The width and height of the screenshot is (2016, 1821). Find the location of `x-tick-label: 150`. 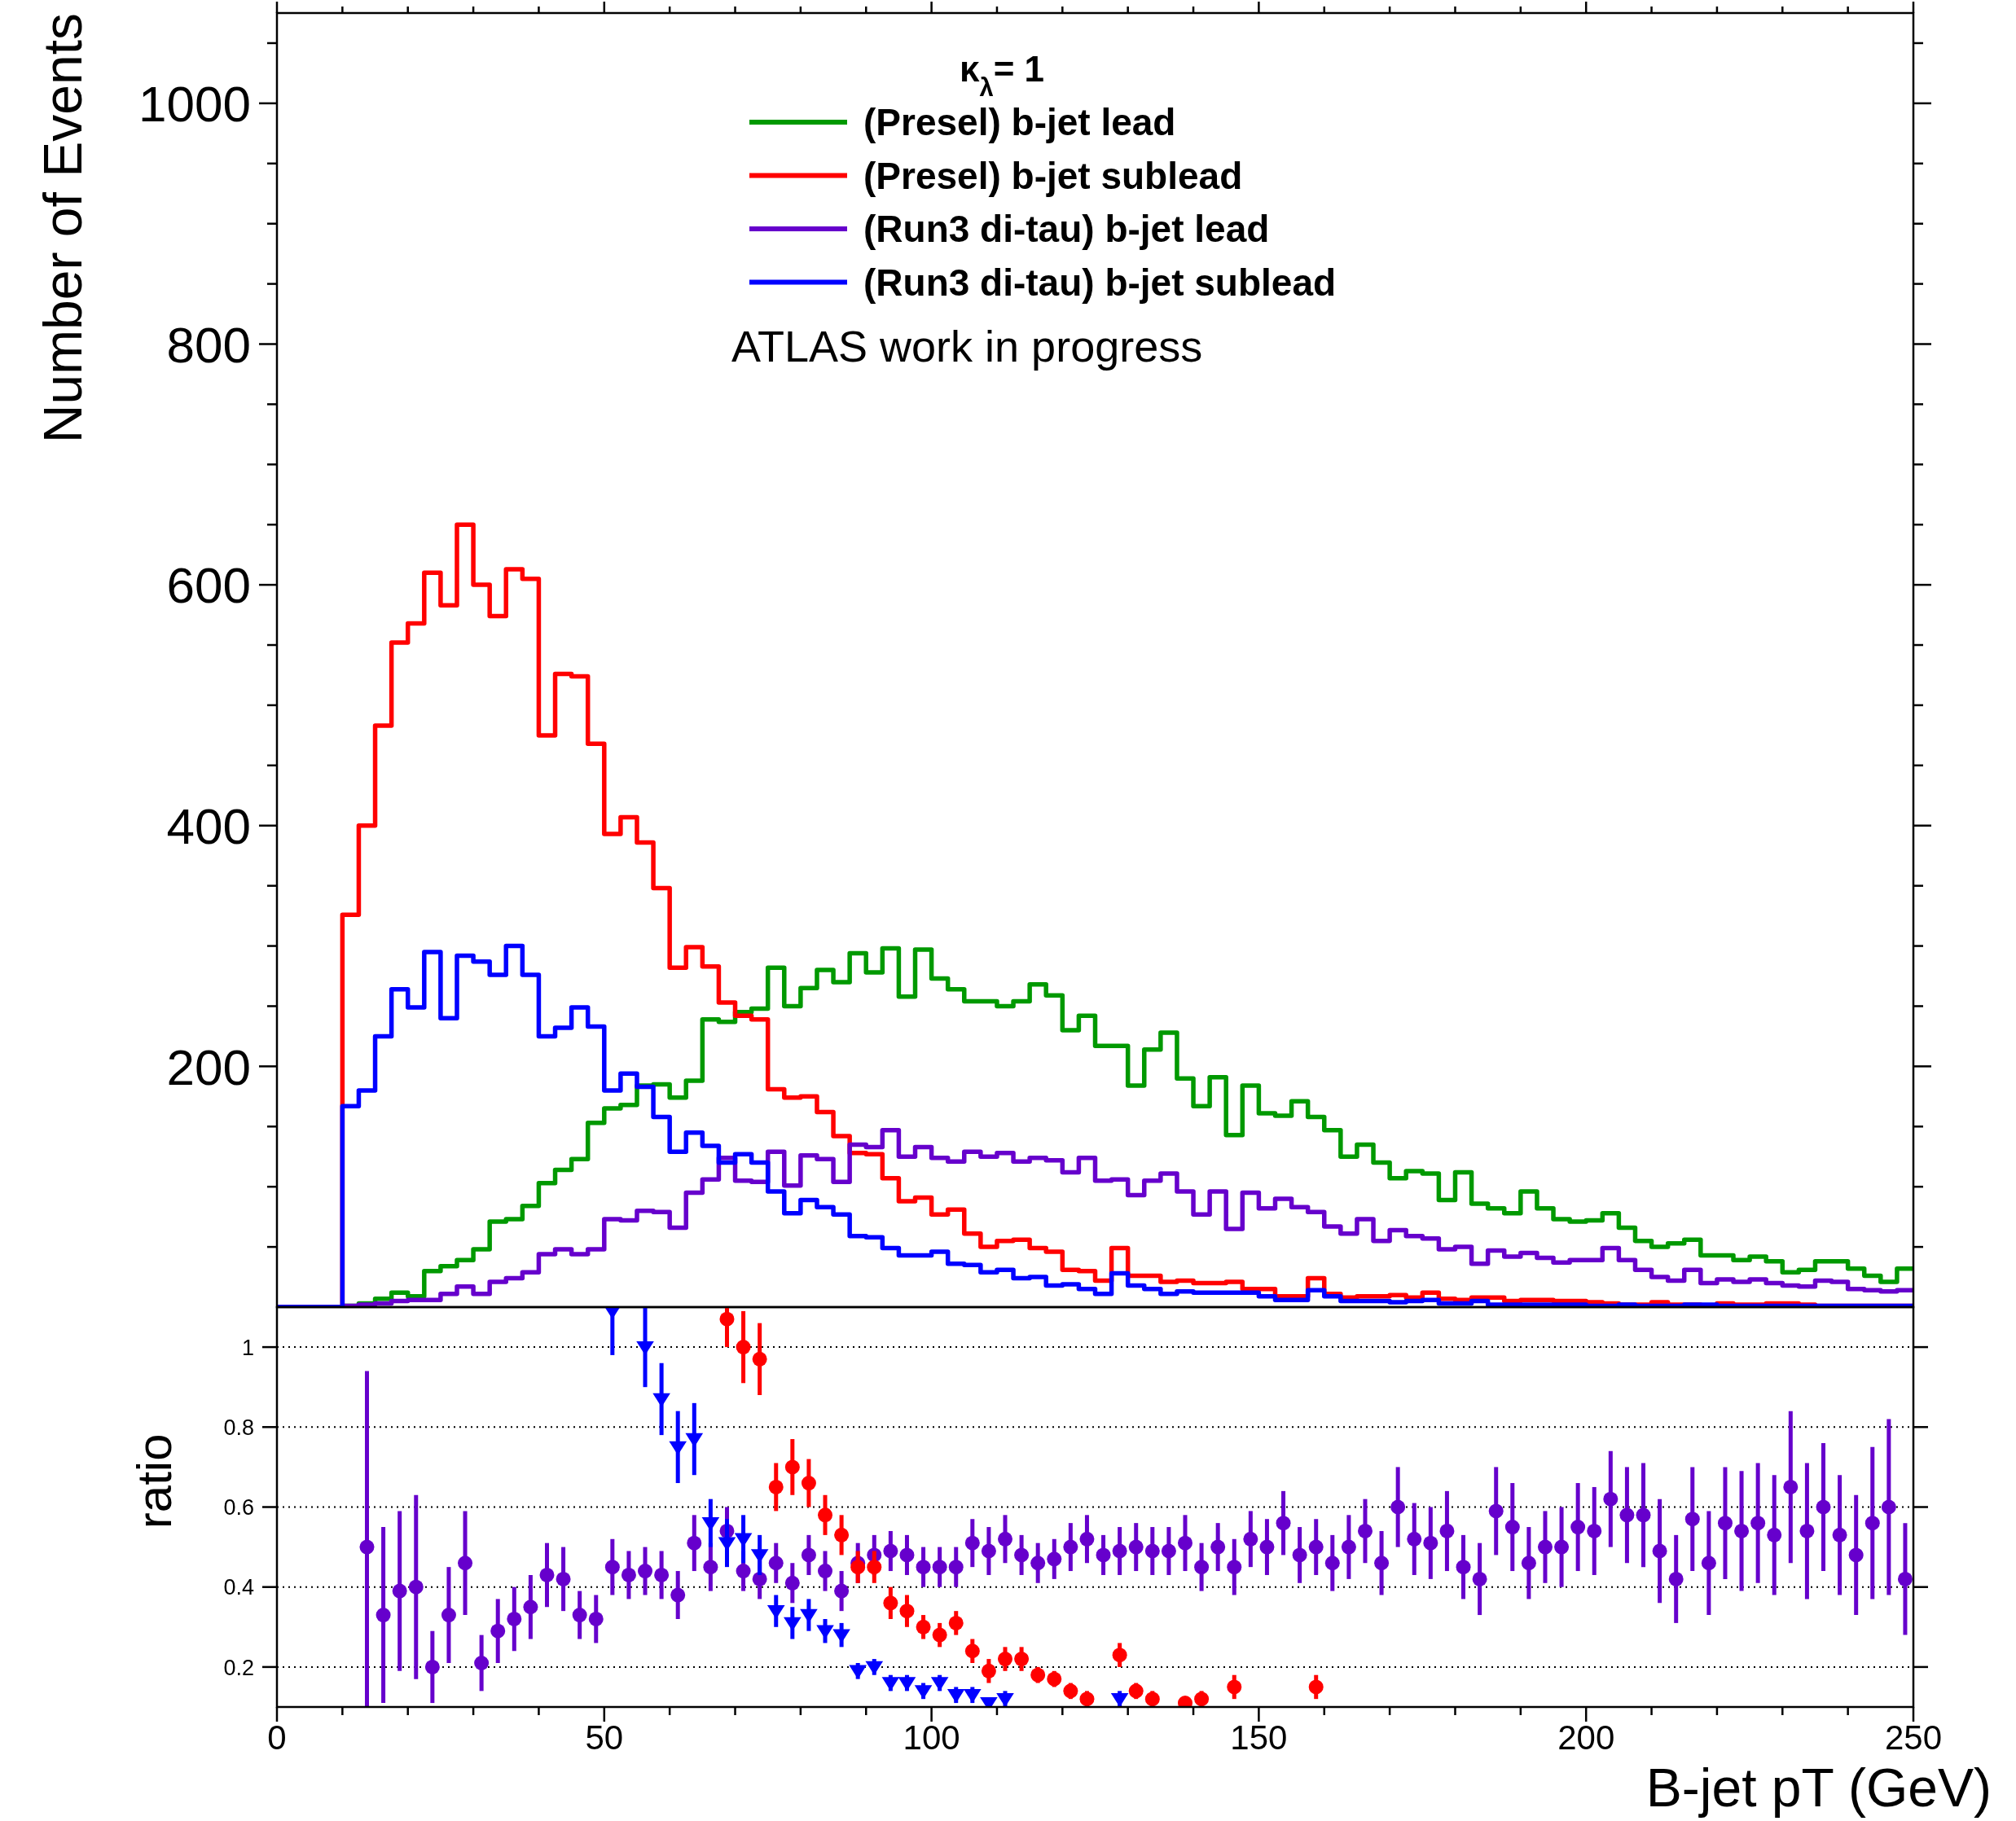

x-tick-label: 150 is located at coordinates (1259, 1737).